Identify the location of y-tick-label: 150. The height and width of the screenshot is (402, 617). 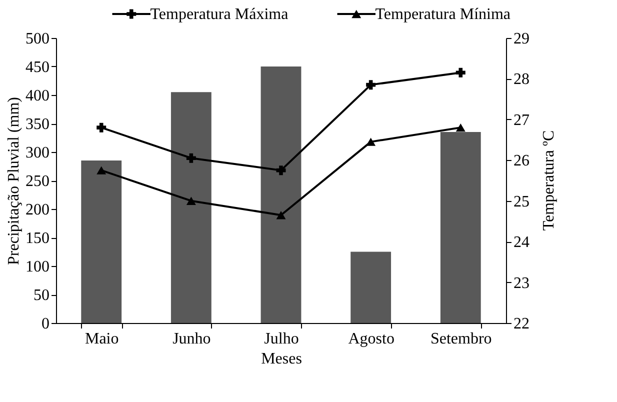
(38, 238).